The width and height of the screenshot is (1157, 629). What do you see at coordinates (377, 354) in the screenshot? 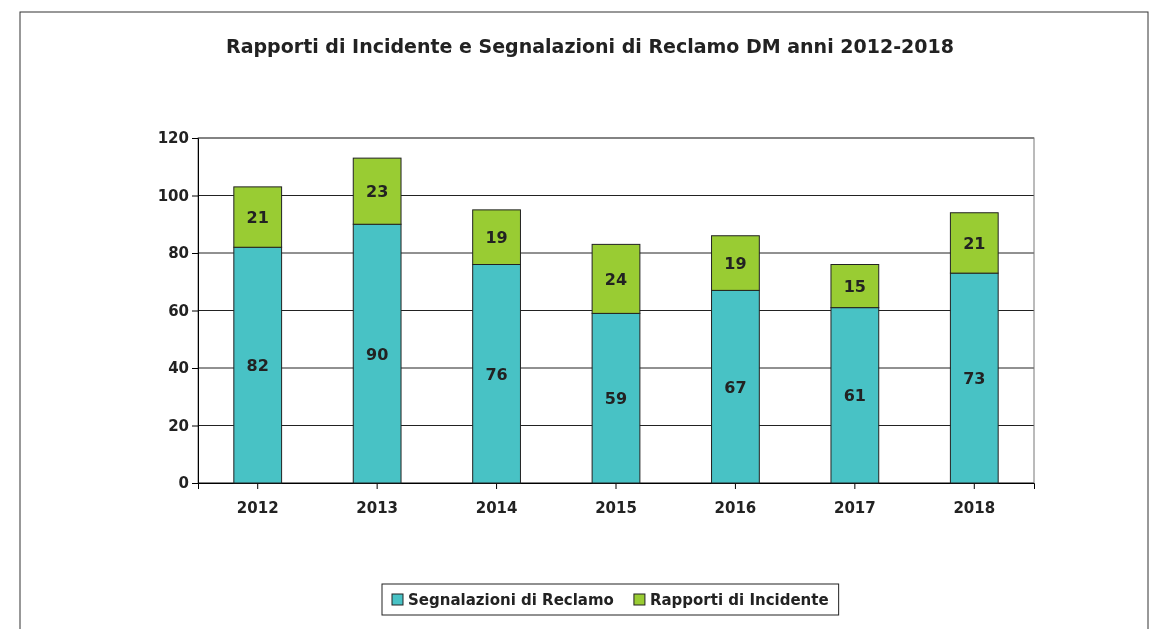
I see `data-label: 90` at bounding box center [377, 354].